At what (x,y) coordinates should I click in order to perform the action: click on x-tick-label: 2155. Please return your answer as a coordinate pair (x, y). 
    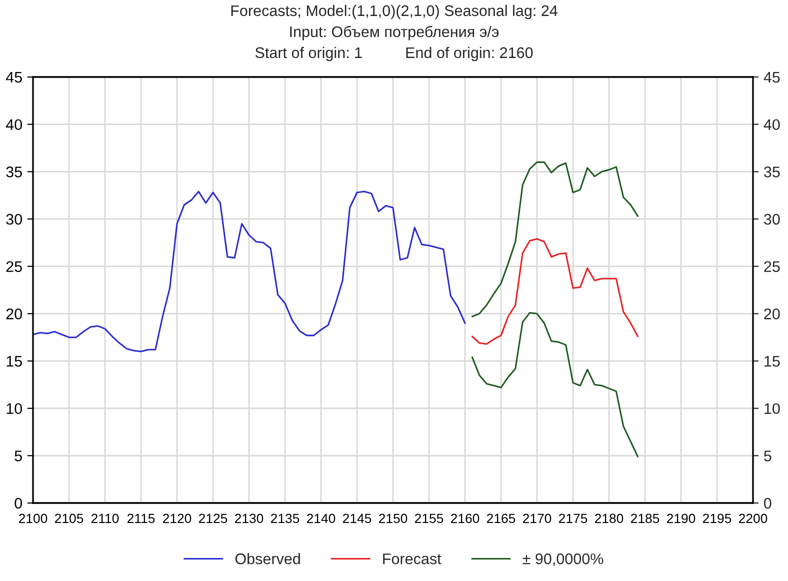
    Looking at the image, I should click on (429, 519).